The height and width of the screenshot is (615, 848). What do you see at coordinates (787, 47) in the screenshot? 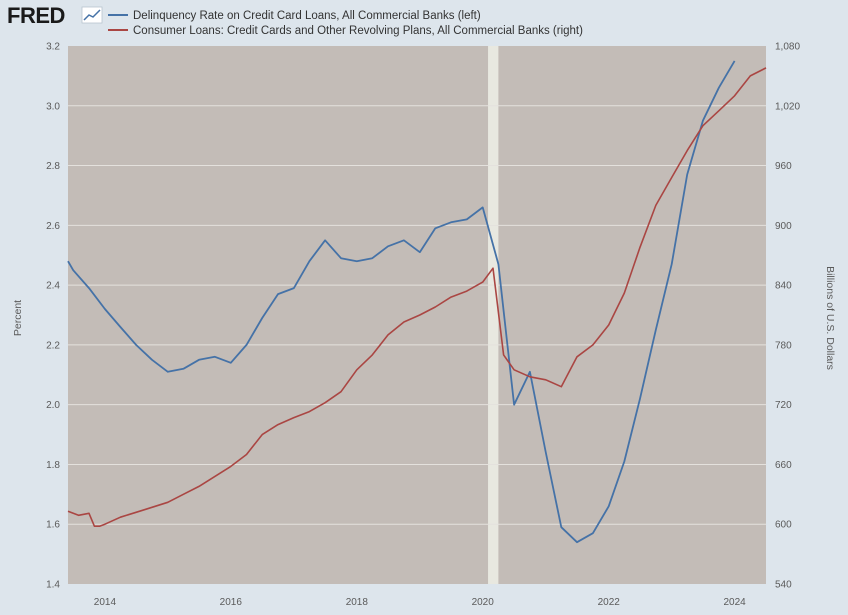
I see `right-tick-label: 1,080` at bounding box center [787, 47].